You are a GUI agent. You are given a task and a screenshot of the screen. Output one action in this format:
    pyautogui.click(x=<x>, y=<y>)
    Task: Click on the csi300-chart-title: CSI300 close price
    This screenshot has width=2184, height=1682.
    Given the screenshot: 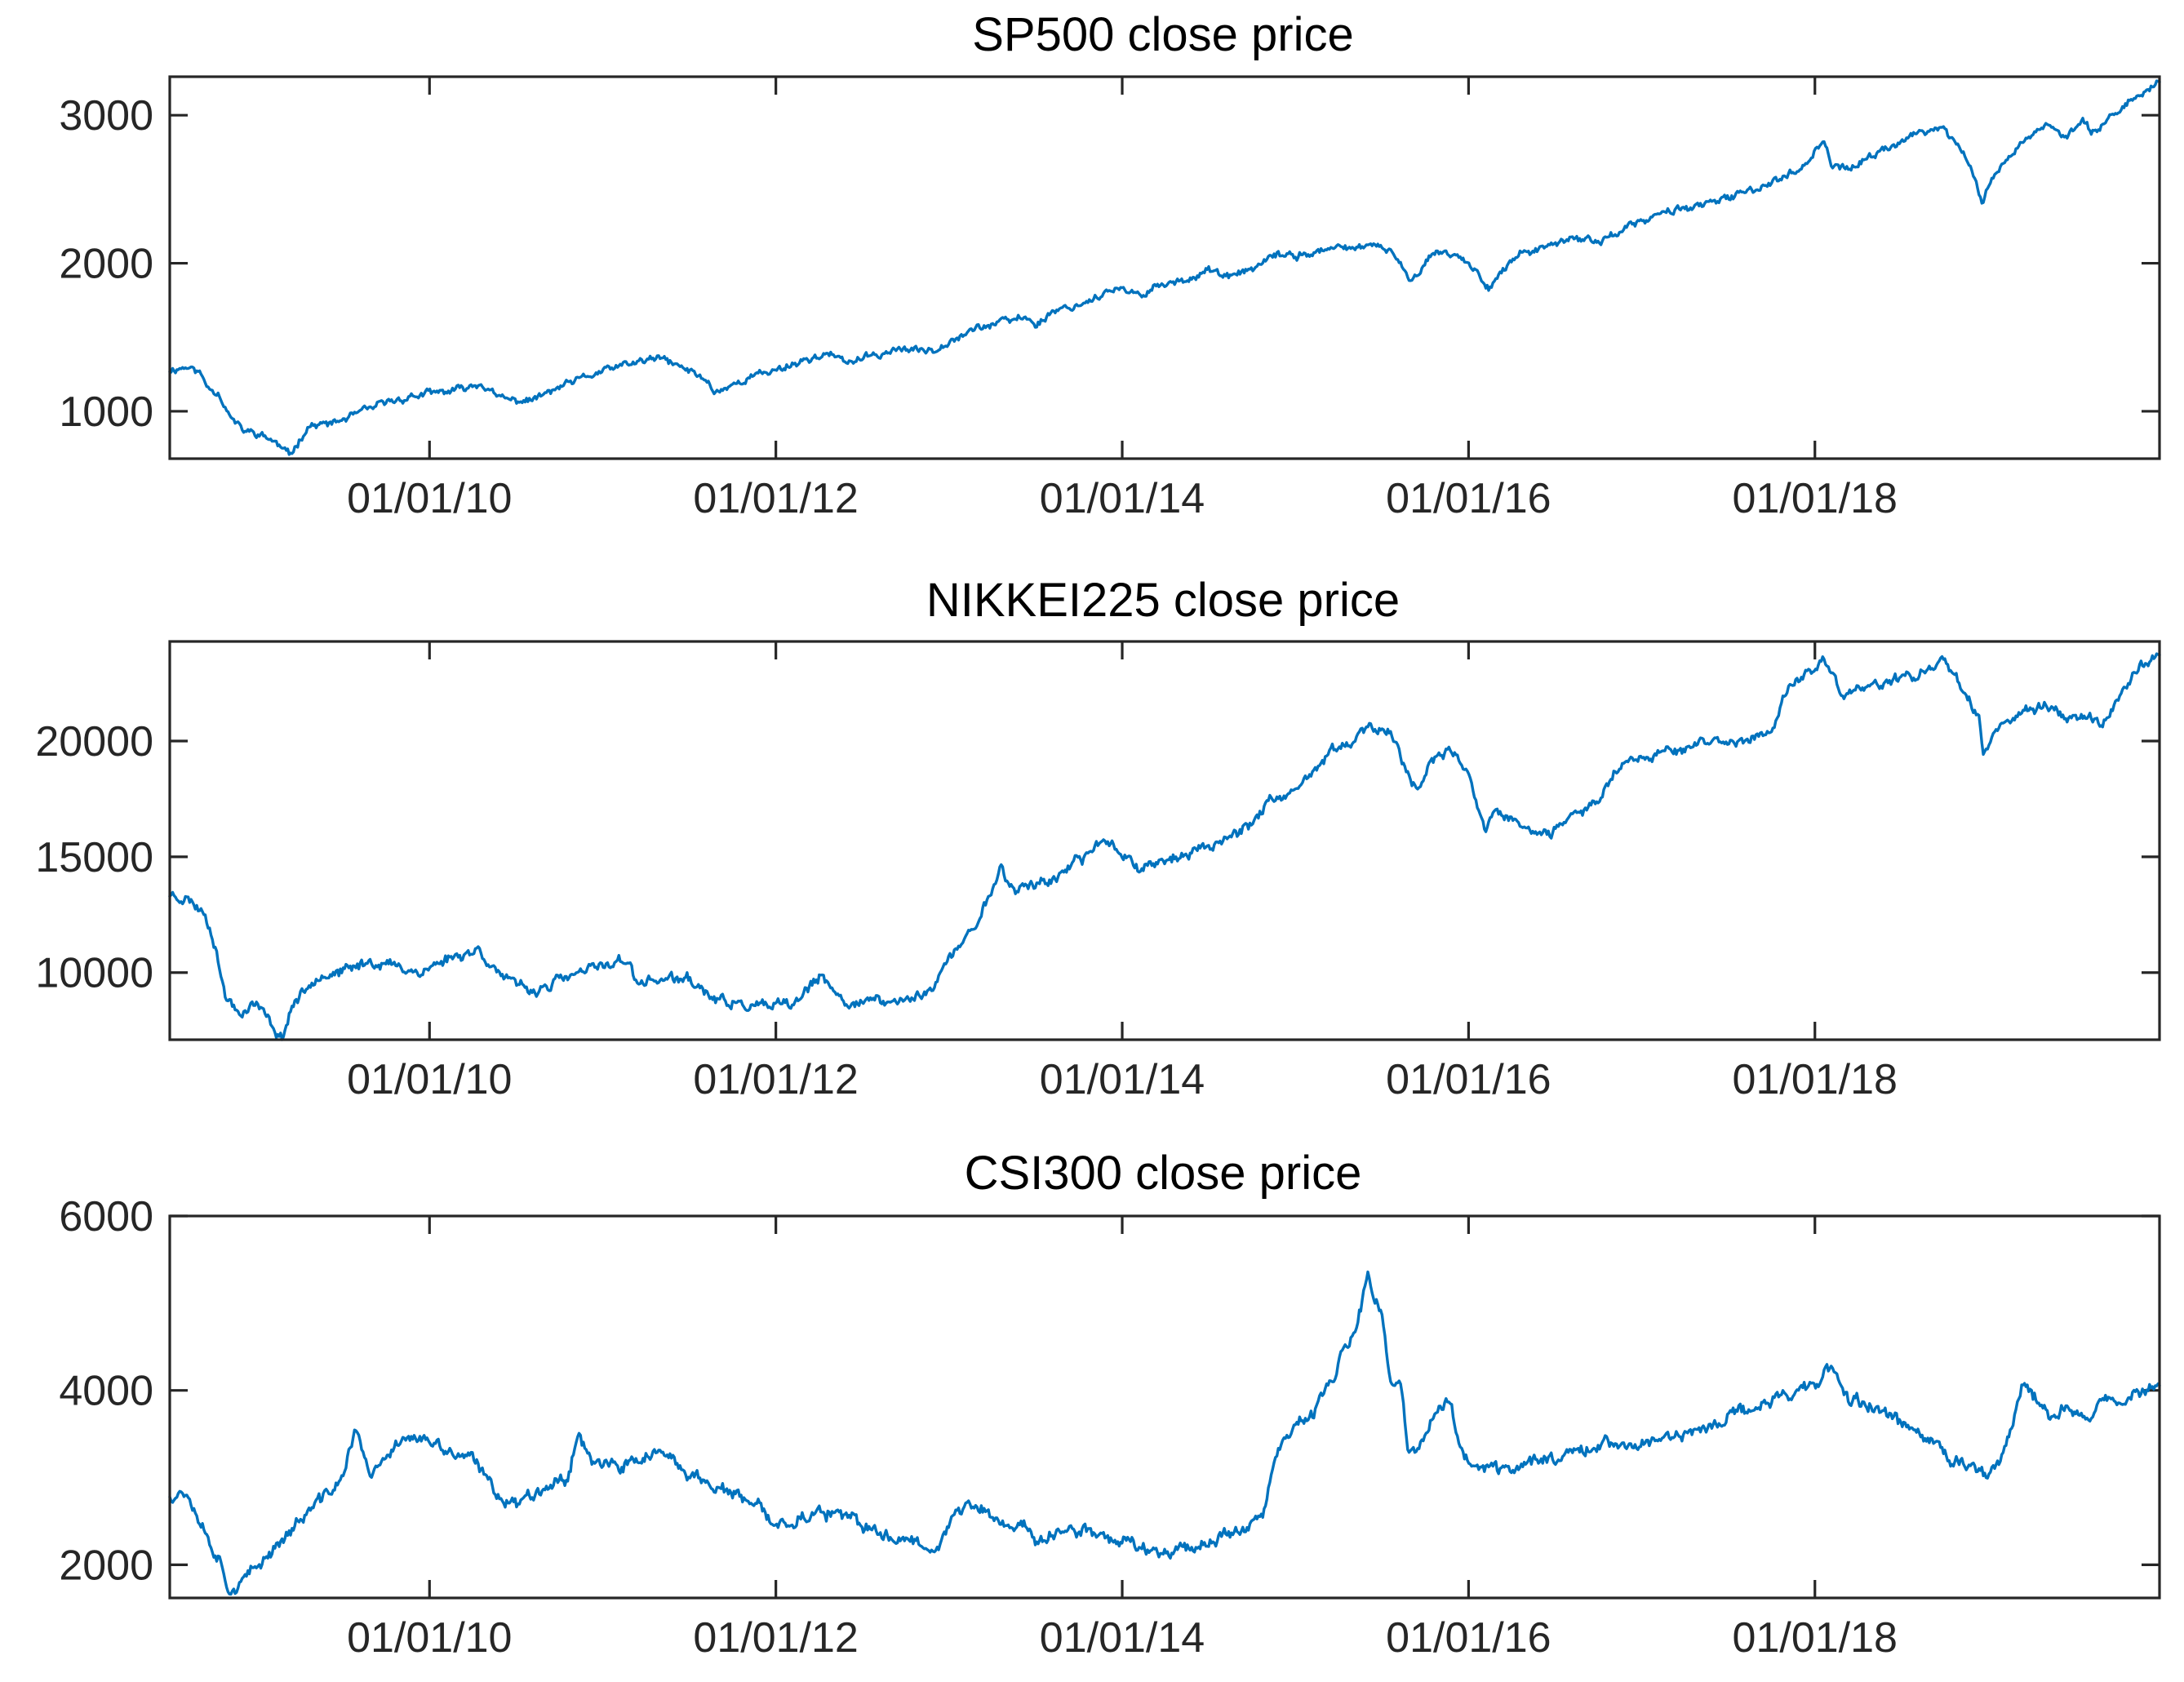 What is the action you would take?
    pyautogui.click(x=1163, y=1173)
    